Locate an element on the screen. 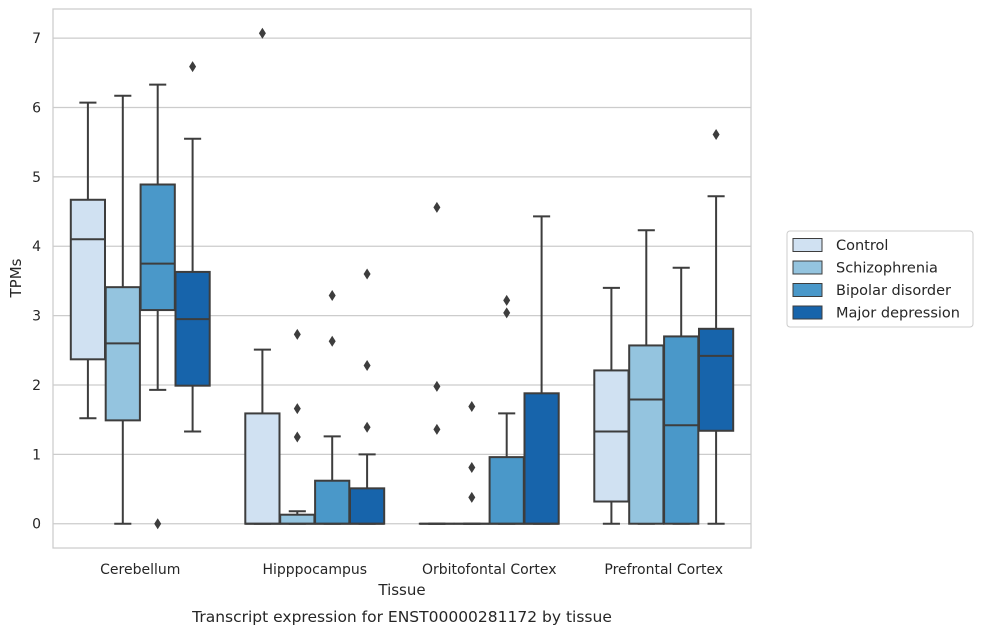 The height and width of the screenshot is (634, 983). legend-label: Major depression is located at coordinates (898, 314).